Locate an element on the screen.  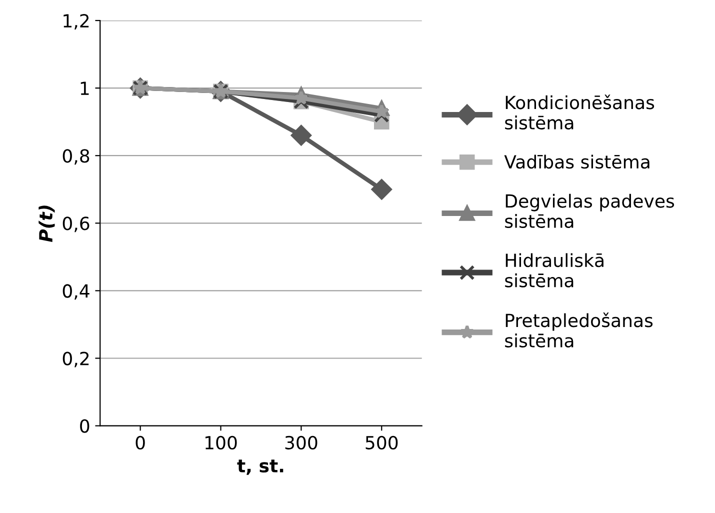
x-axis-title: t, st. is located at coordinates (260, 467).